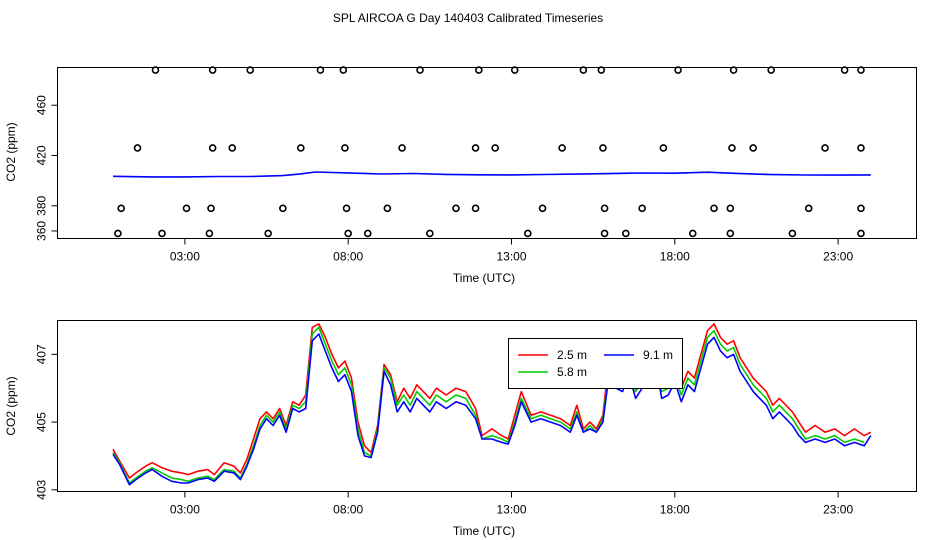 This screenshot has width=936, height=540. I want to click on top-x-axis-label: Time (UTC), so click(484, 278).